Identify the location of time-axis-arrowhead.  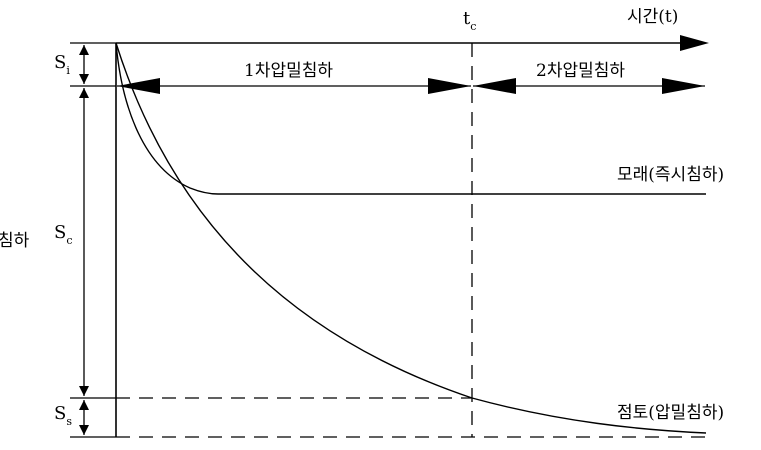
(694, 43).